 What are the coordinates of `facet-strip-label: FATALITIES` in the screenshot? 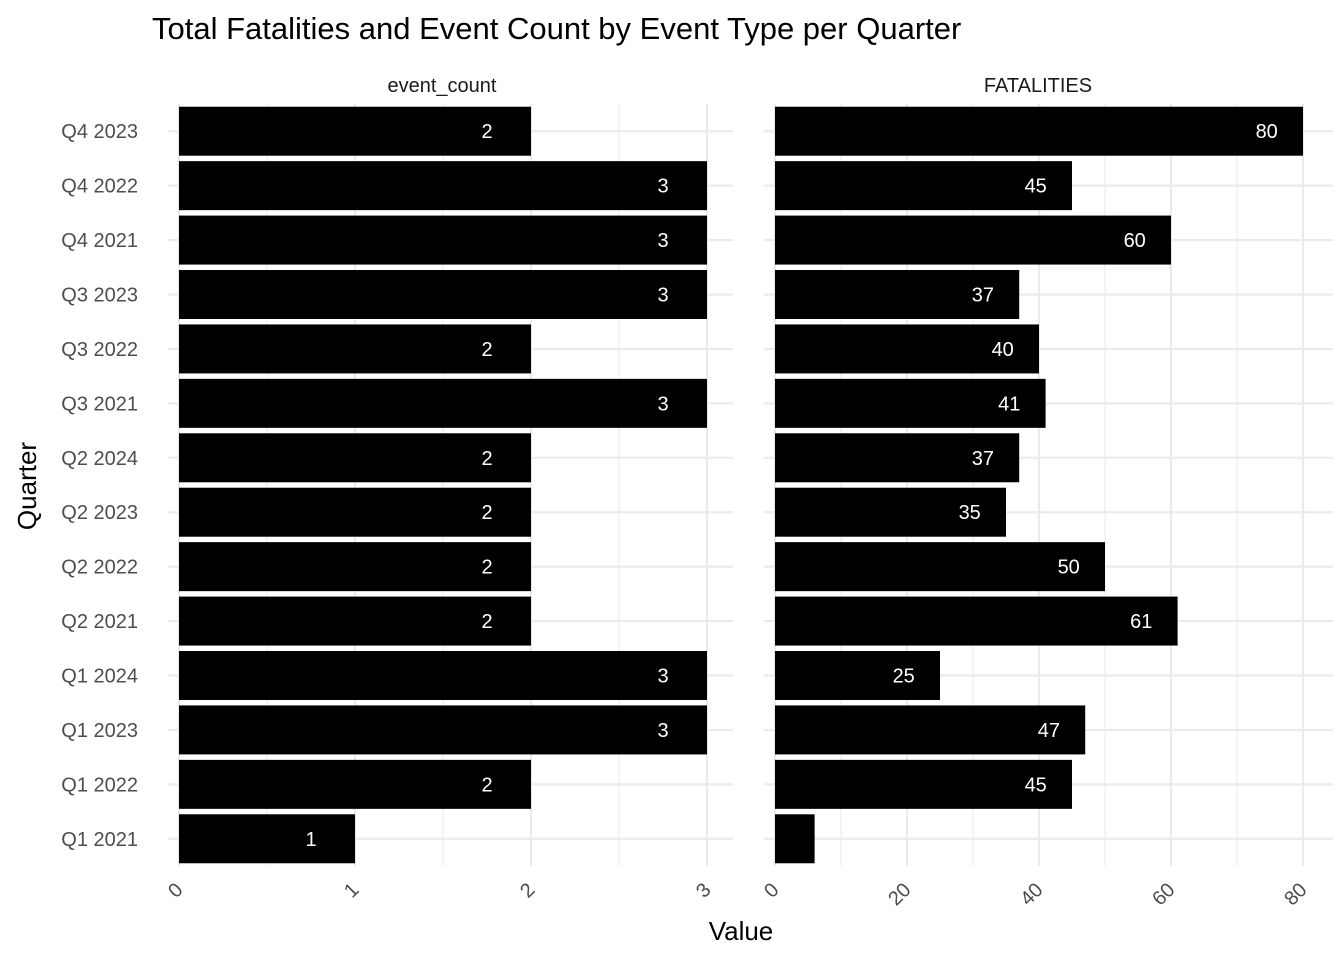 It's located at (1038, 86).